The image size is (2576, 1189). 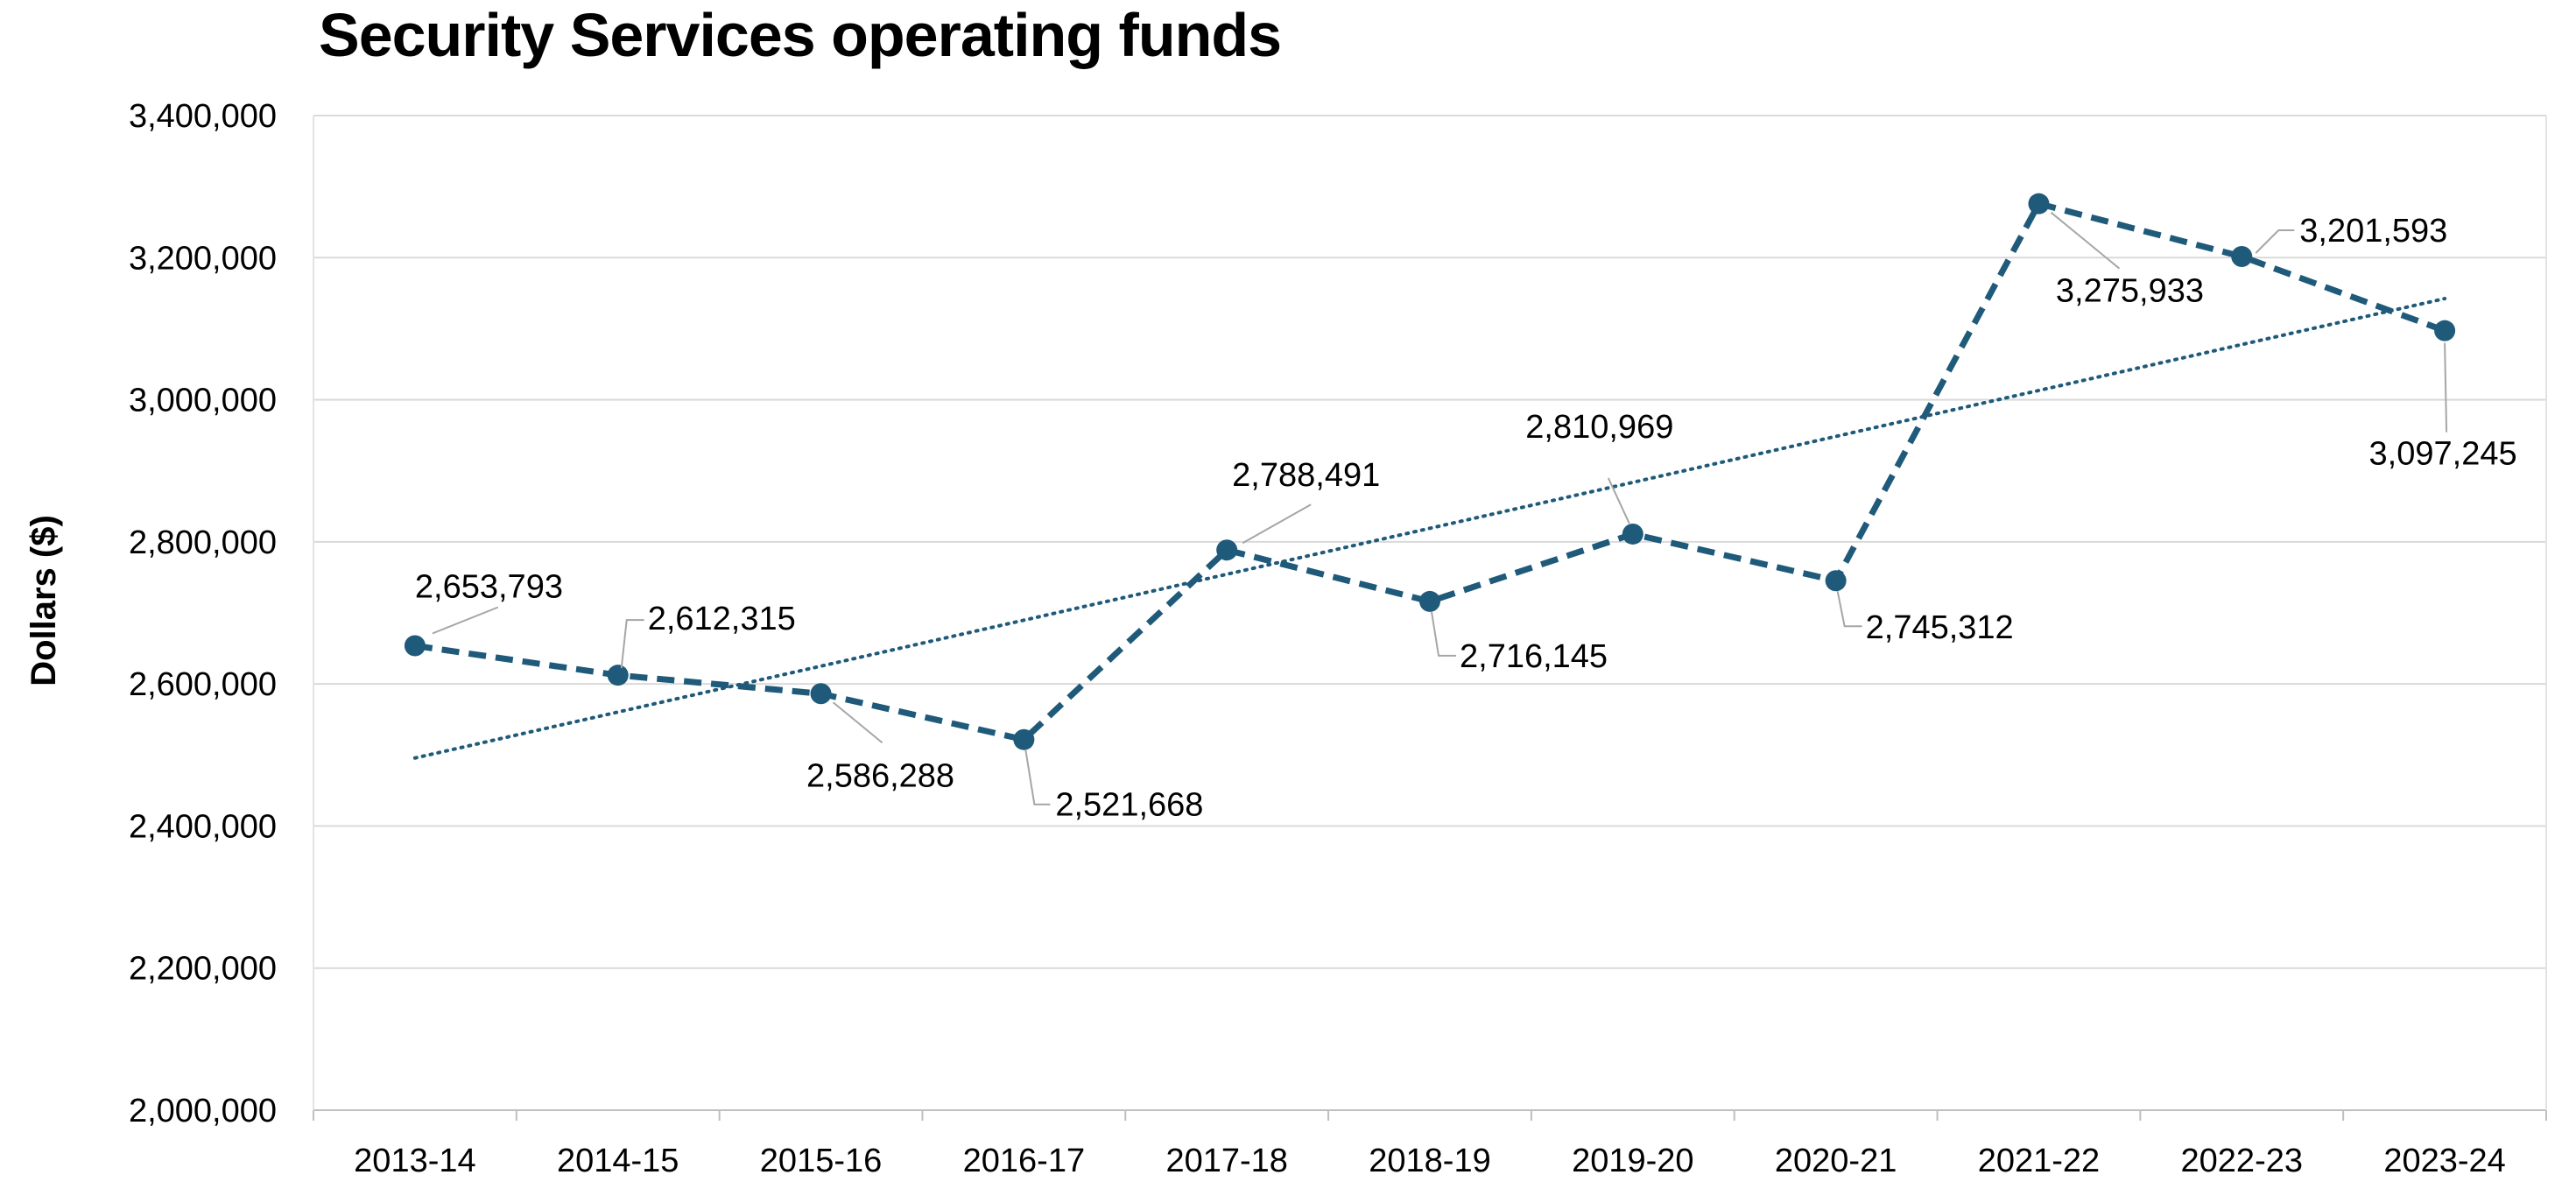 What do you see at coordinates (414, 1161) in the screenshot?
I see `x-tick-label: 2013-14` at bounding box center [414, 1161].